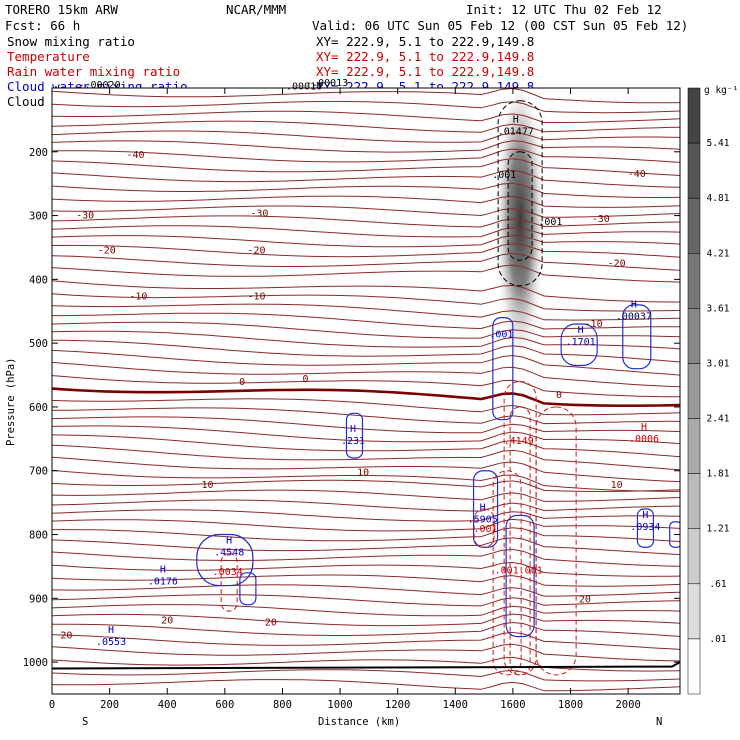 The width and height of the screenshot is (740, 740). What do you see at coordinates (512, 705) in the screenshot?
I see `x-tick-label: 1600` at bounding box center [512, 705].